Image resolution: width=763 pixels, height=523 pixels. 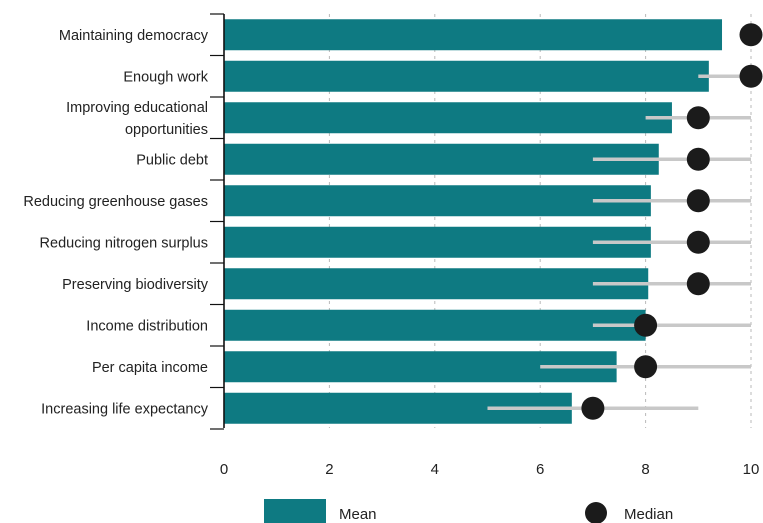 I want to click on category-label: Per capita income, so click(x=150, y=368).